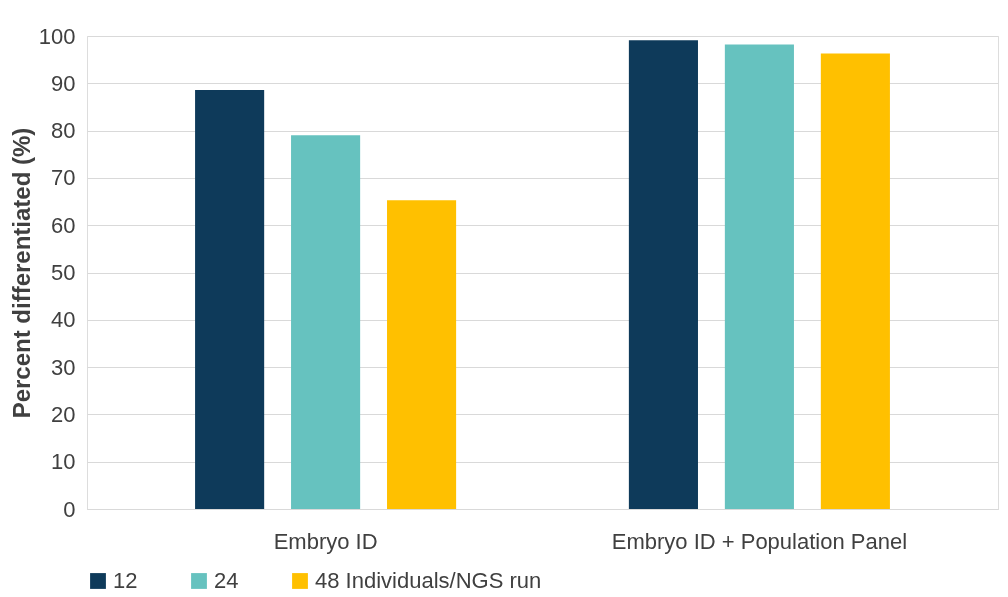 The width and height of the screenshot is (1008, 597). I want to click on y-tick-label: 50, so click(63, 272).